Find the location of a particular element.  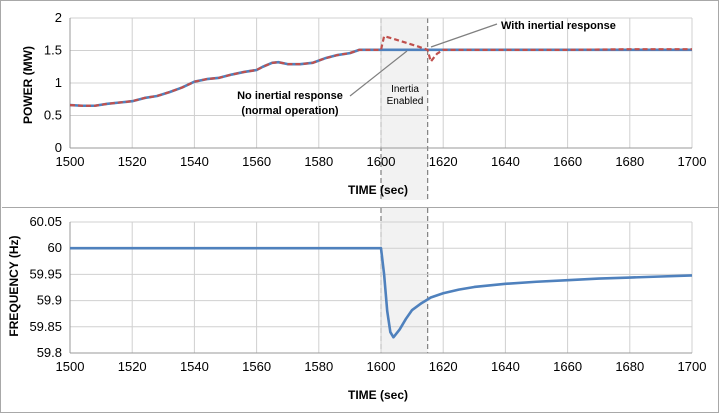

power-x-label: TIME (sec) is located at coordinates (378, 190).